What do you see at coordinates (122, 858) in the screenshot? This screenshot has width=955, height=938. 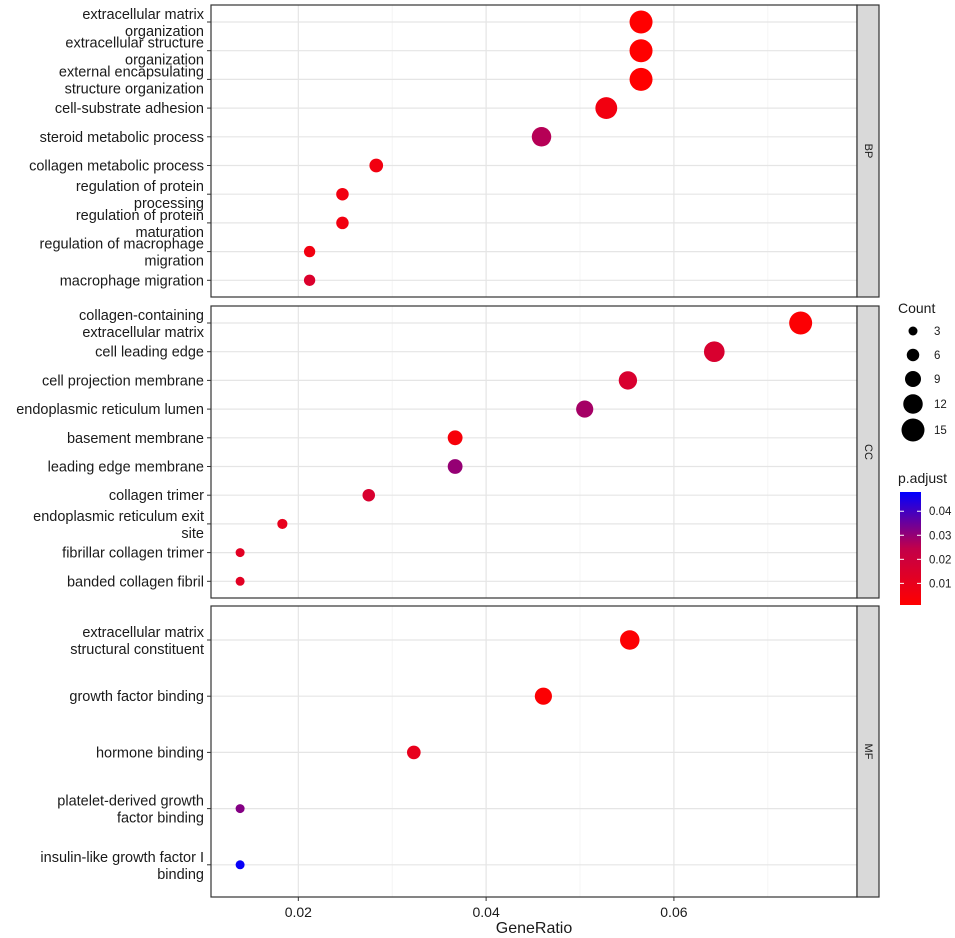 I see `term-label: insulin-like growth factor I` at bounding box center [122, 858].